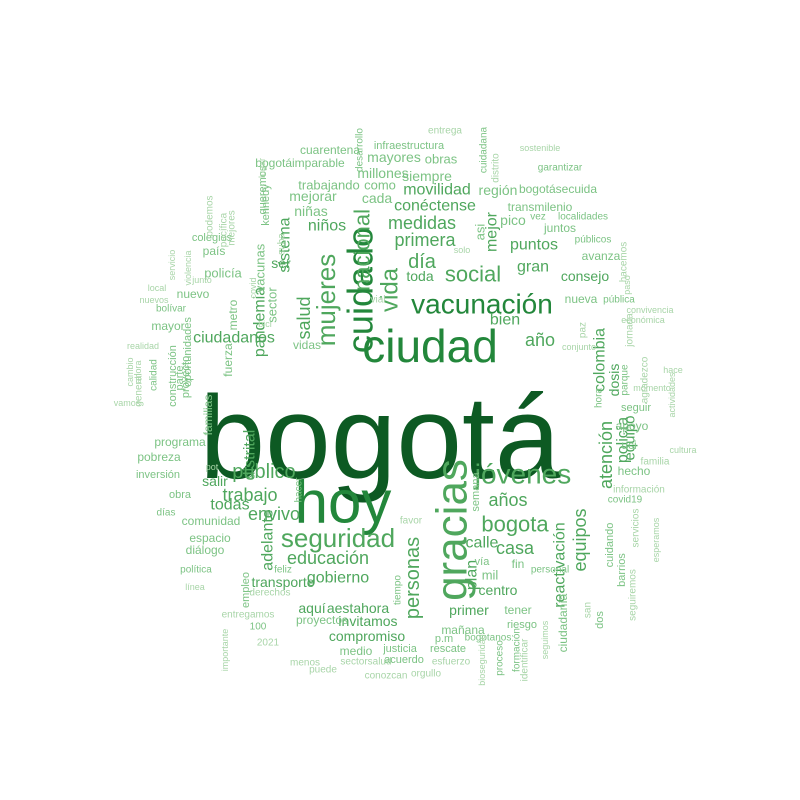 The image size is (800, 800). What do you see at coordinates (130, 371) in the screenshot?
I see `word-cambio: cambio` at bounding box center [130, 371].